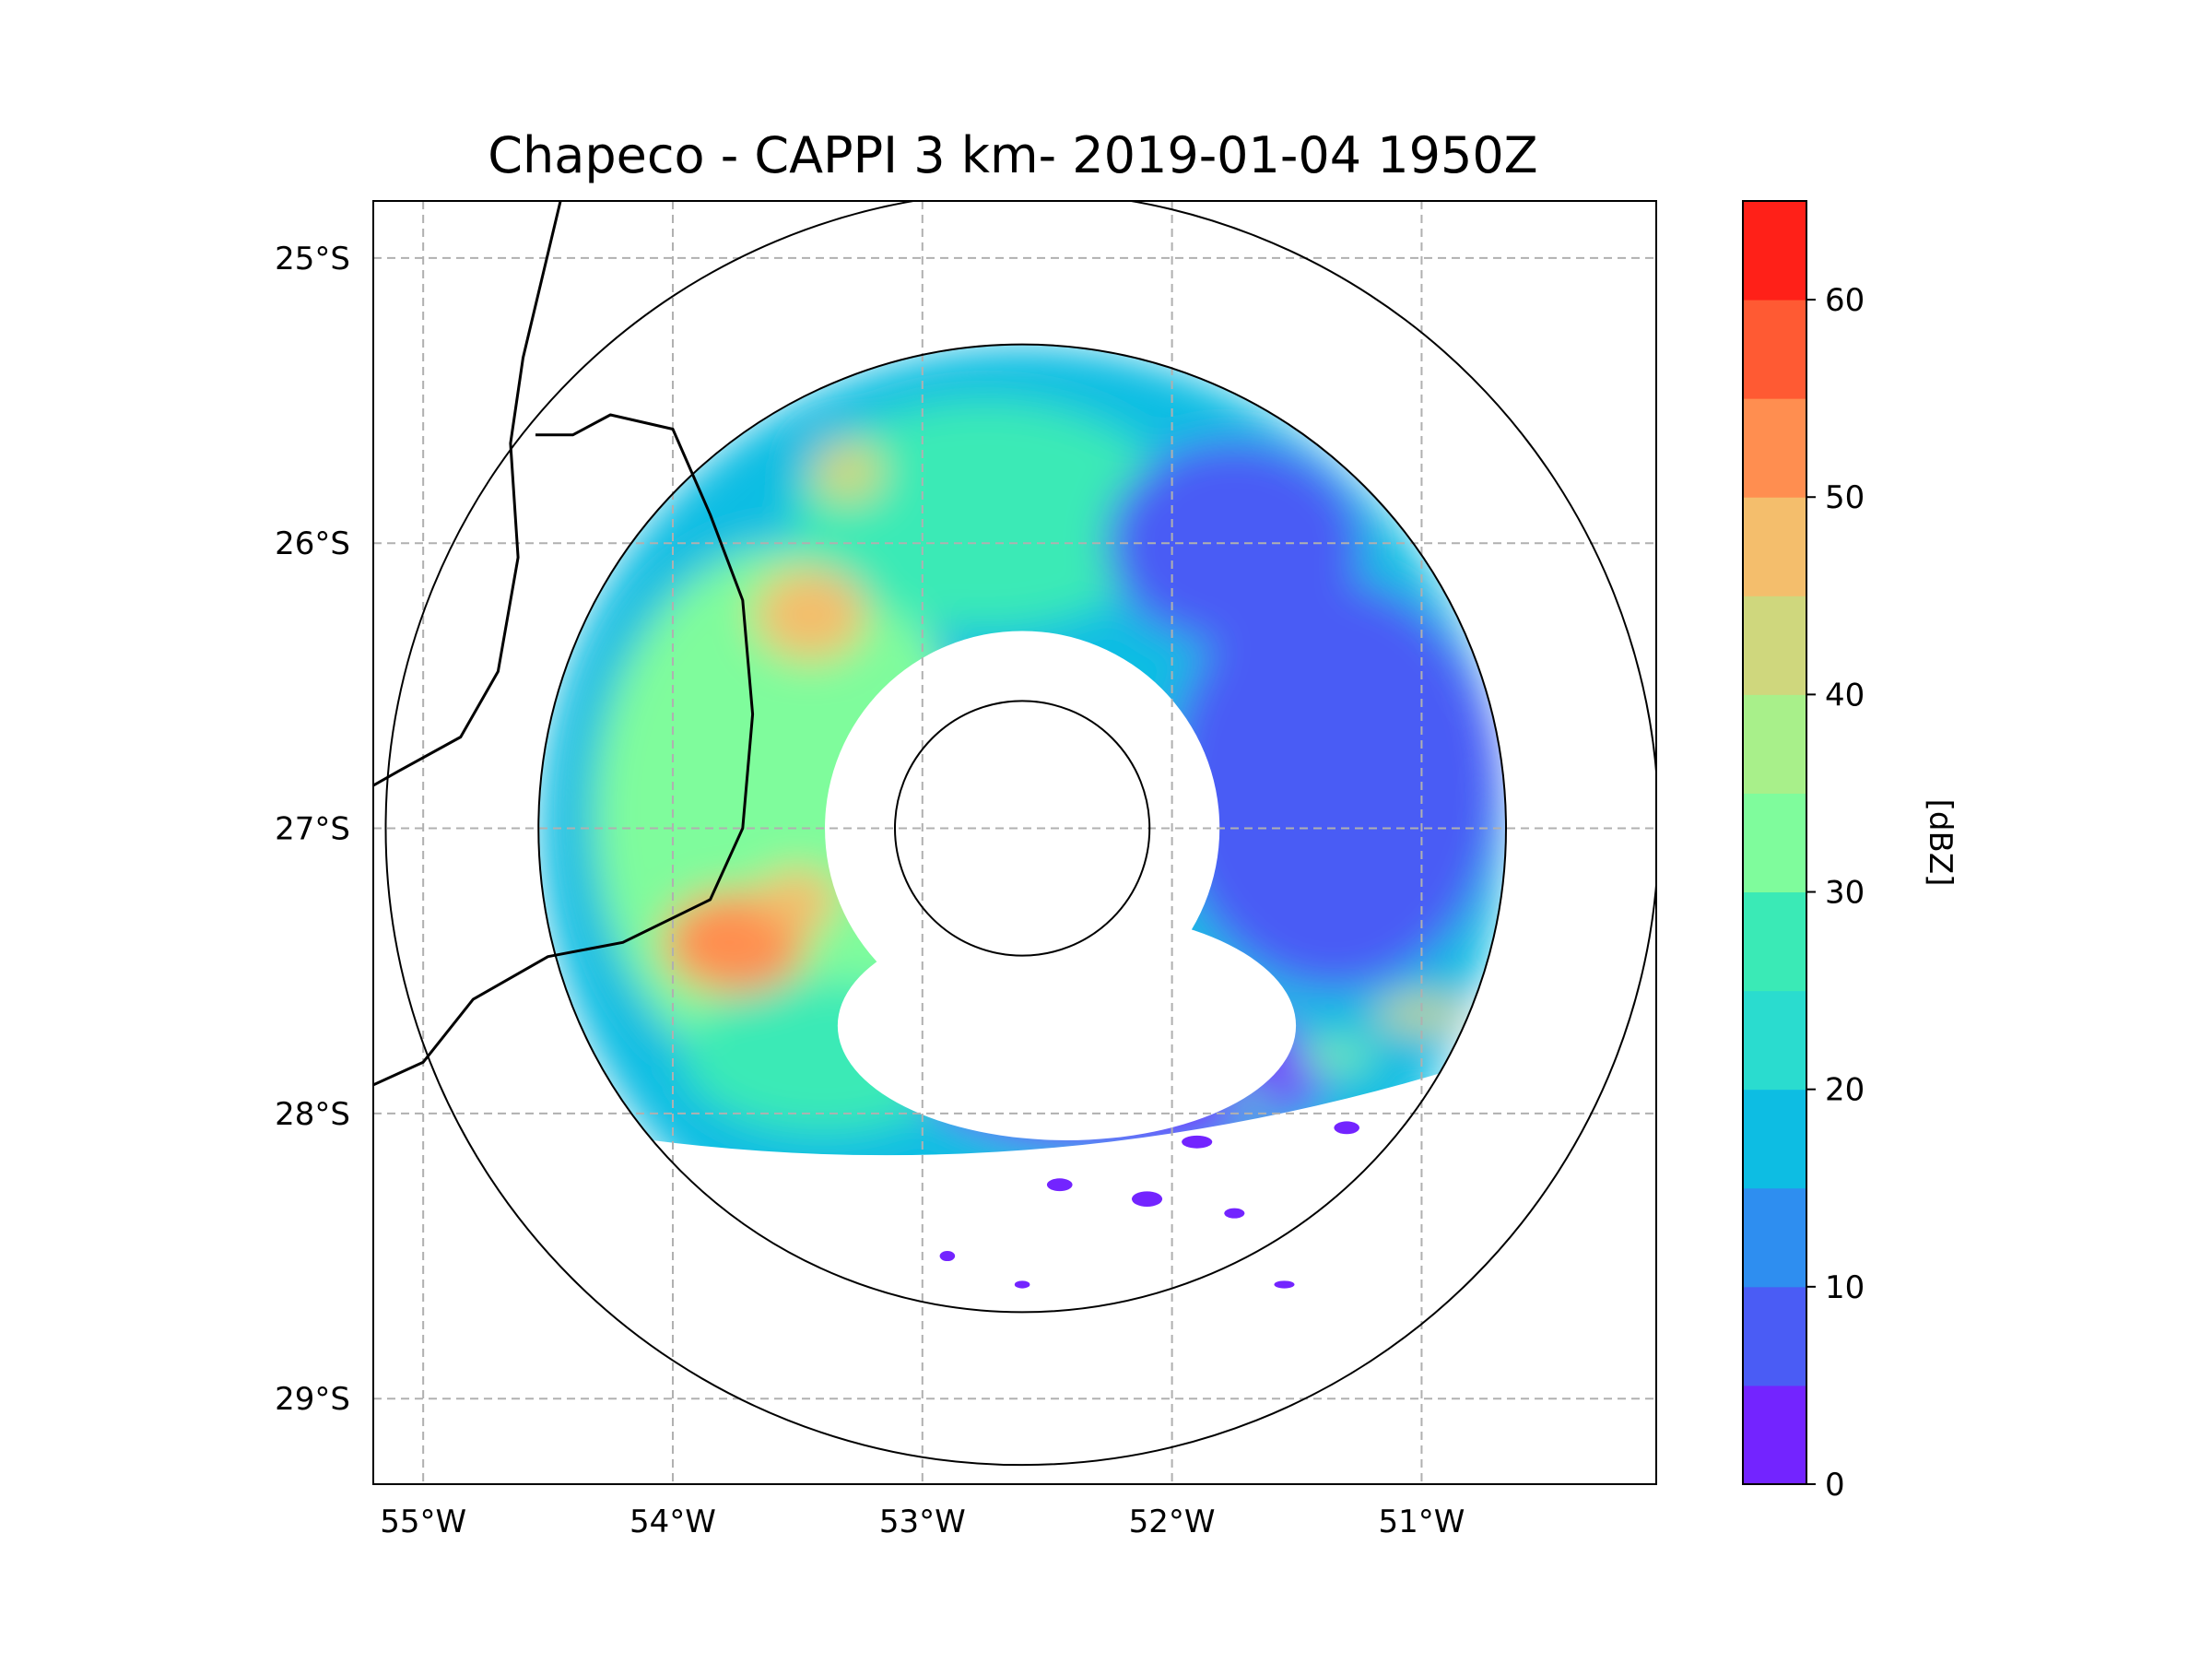 The image size is (2212, 1663). What do you see at coordinates (1421, 1014) in the screenshot?
I see `echo-line-southeast` at bounding box center [1421, 1014].